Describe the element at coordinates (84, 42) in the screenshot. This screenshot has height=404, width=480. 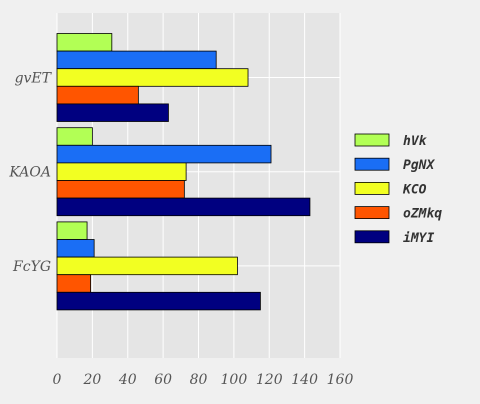
I see `bar-hVk-gvET` at that location.